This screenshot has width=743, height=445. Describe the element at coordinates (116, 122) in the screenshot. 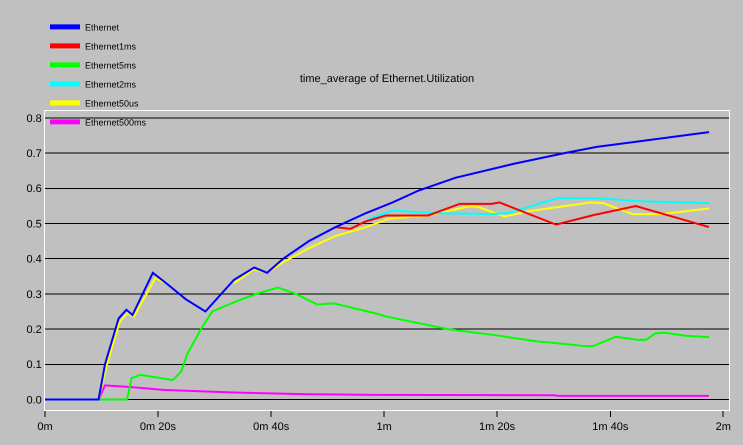

I see `legend-label: Ethernet500ms` at that location.